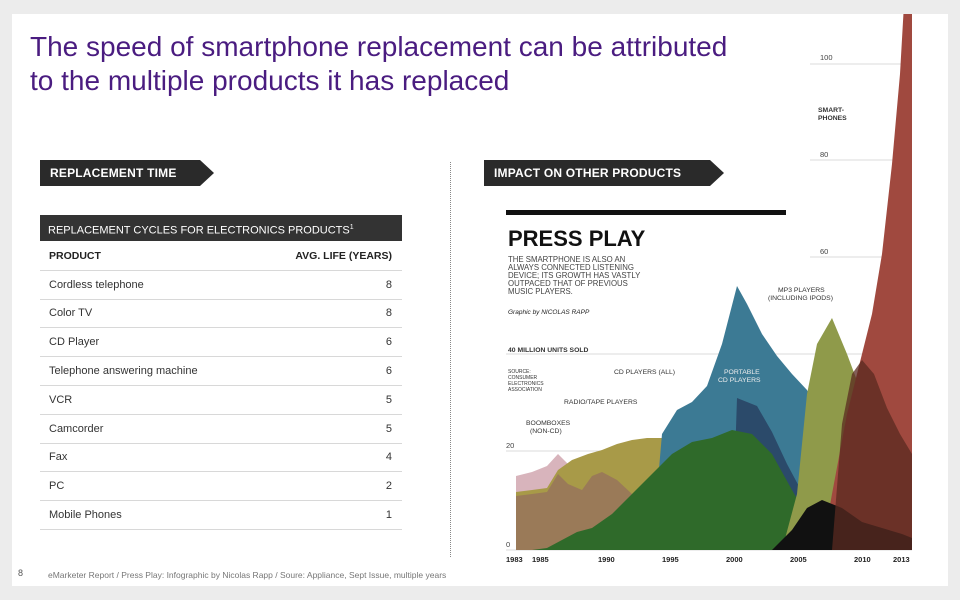 This screenshot has height=600, width=960. I want to click on table-row: Color TV 8, so click(221, 314).